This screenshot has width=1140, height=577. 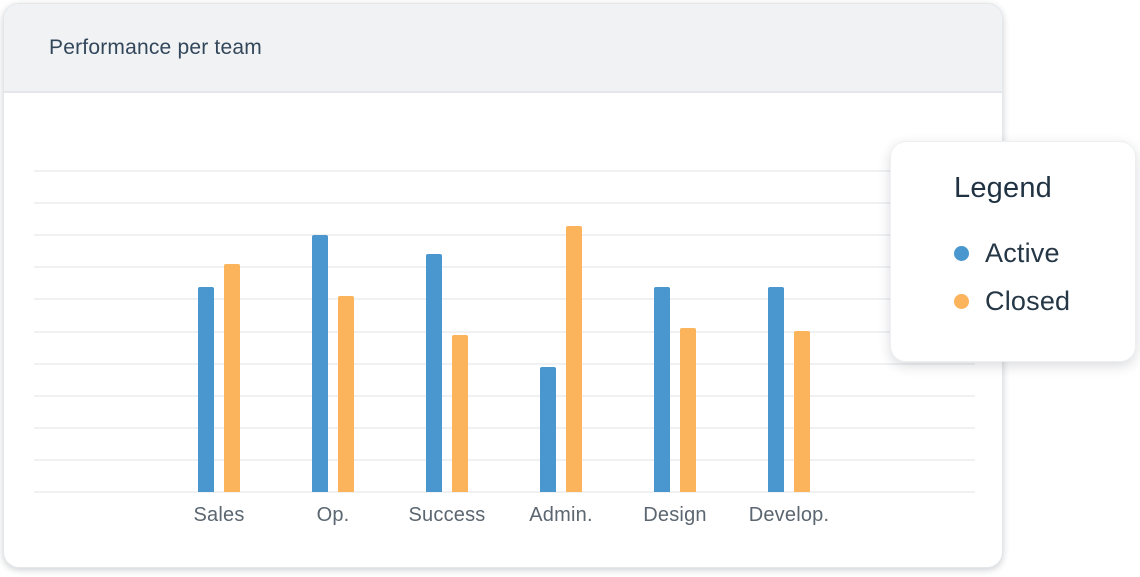 I want to click on bar-active-success, so click(x=434, y=373).